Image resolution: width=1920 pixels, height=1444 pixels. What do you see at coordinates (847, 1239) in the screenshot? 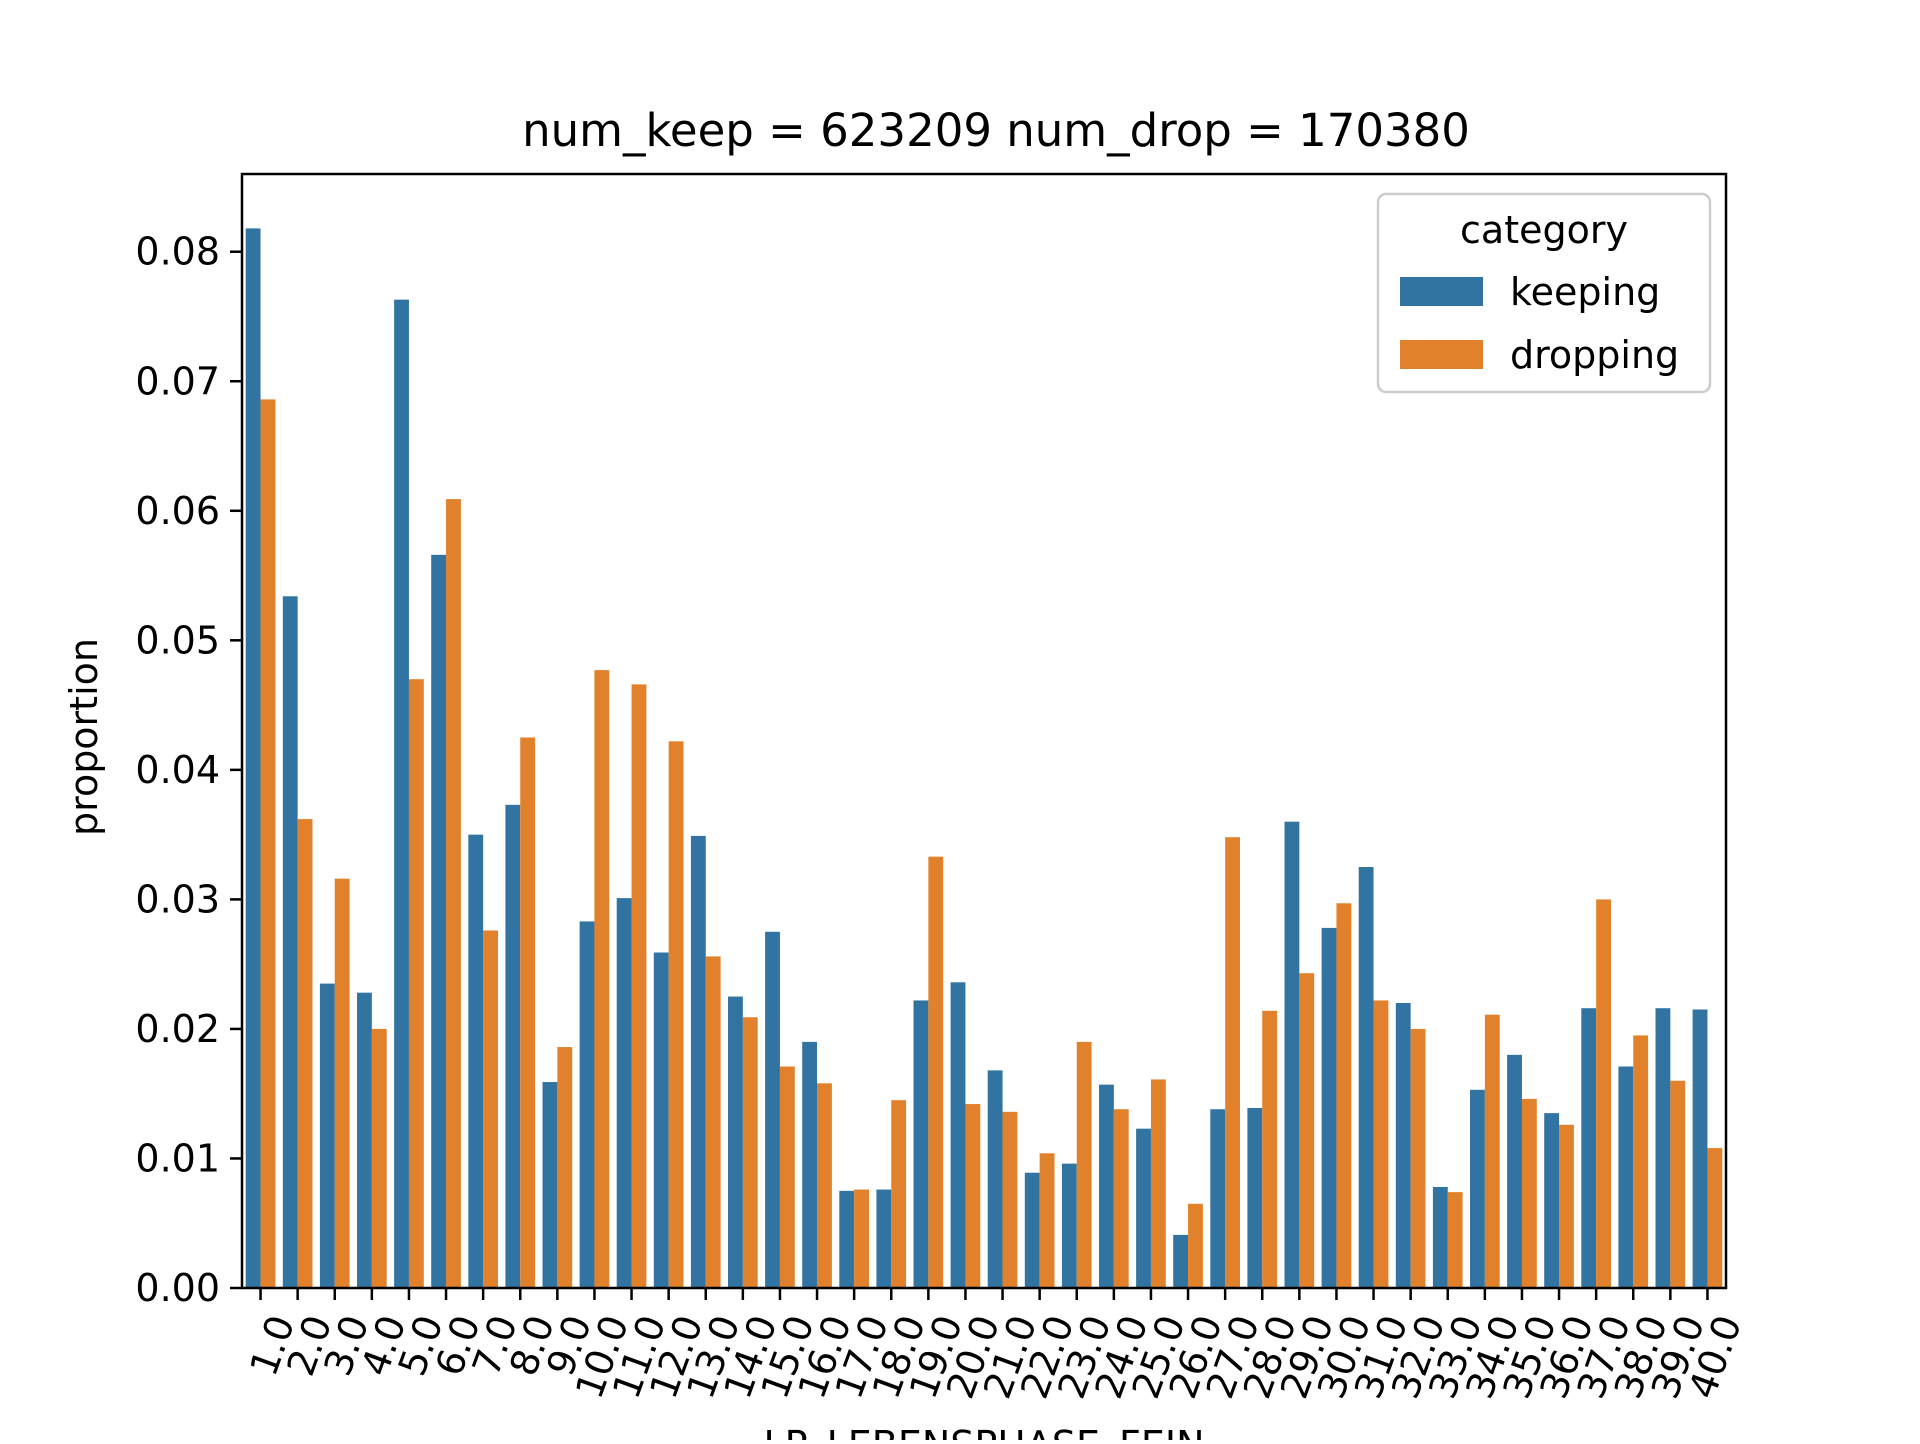
I see `bar-keeping-17.0` at bounding box center [847, 1239].